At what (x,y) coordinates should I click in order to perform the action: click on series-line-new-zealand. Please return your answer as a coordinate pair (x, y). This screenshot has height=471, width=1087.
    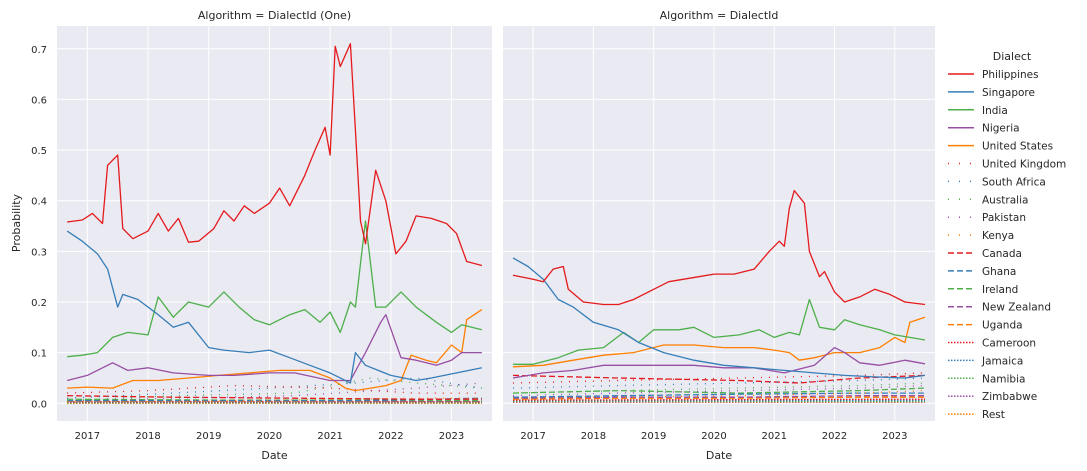
    Looking at the image, I should click on (718, 397).